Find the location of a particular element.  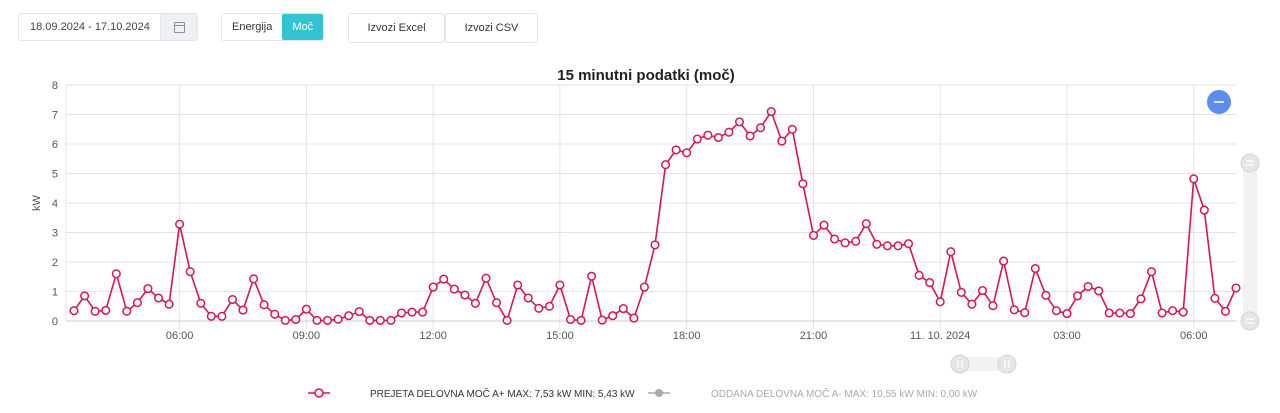

vertical-navigator-bottom-handle is located at coordinates (1250, 321).